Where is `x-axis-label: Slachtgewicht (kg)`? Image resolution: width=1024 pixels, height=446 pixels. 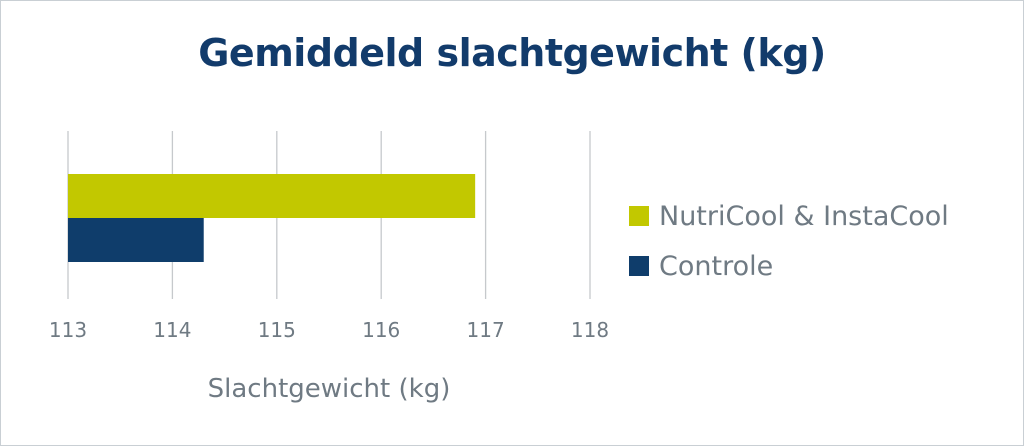
x-axis-label: Slachtgewicht (kg) is located at coordinates (329, 389).